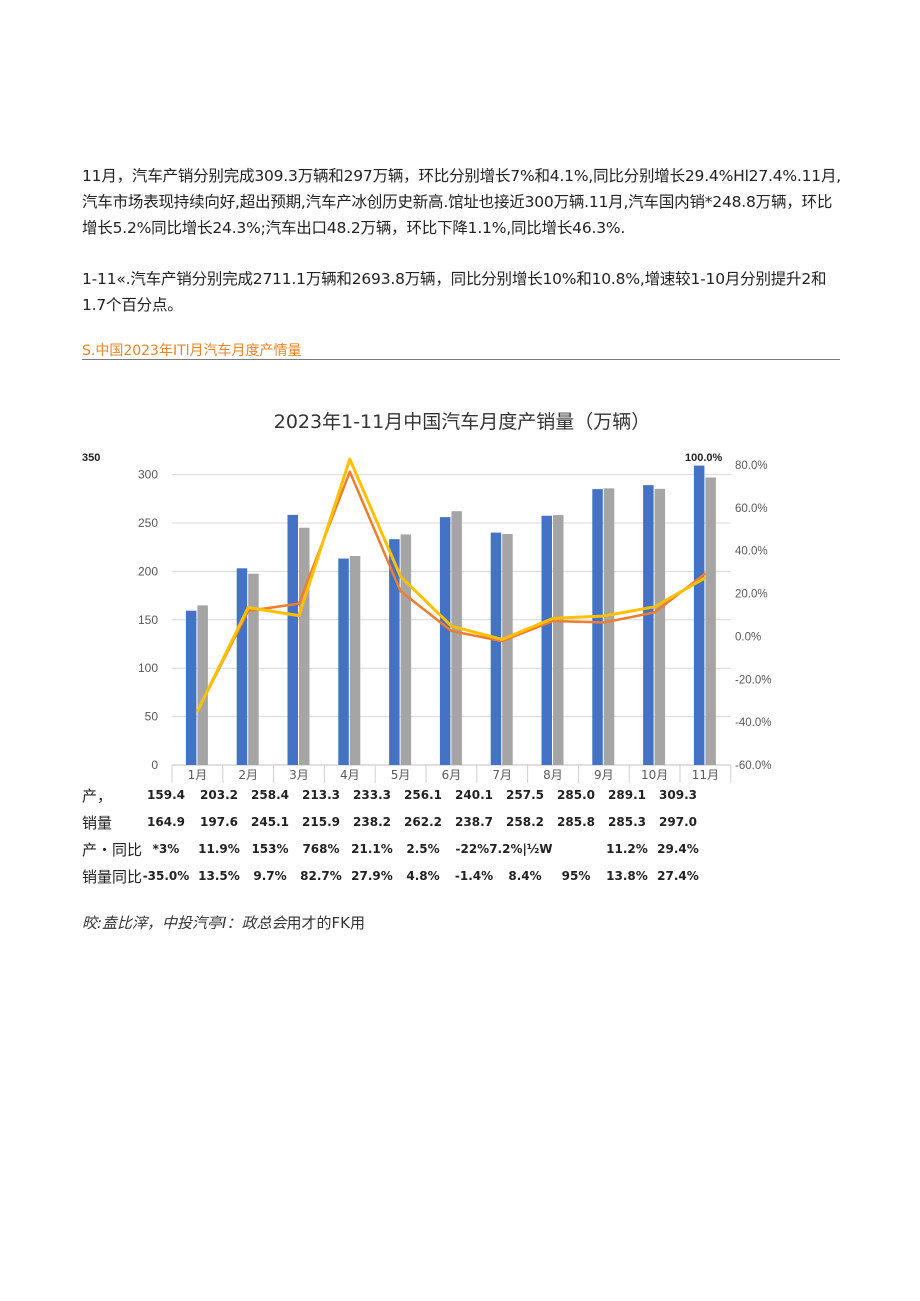  Describe the element at coordinates (576, 876) in the screenshot. I see `table-cell: 95%` at that location.